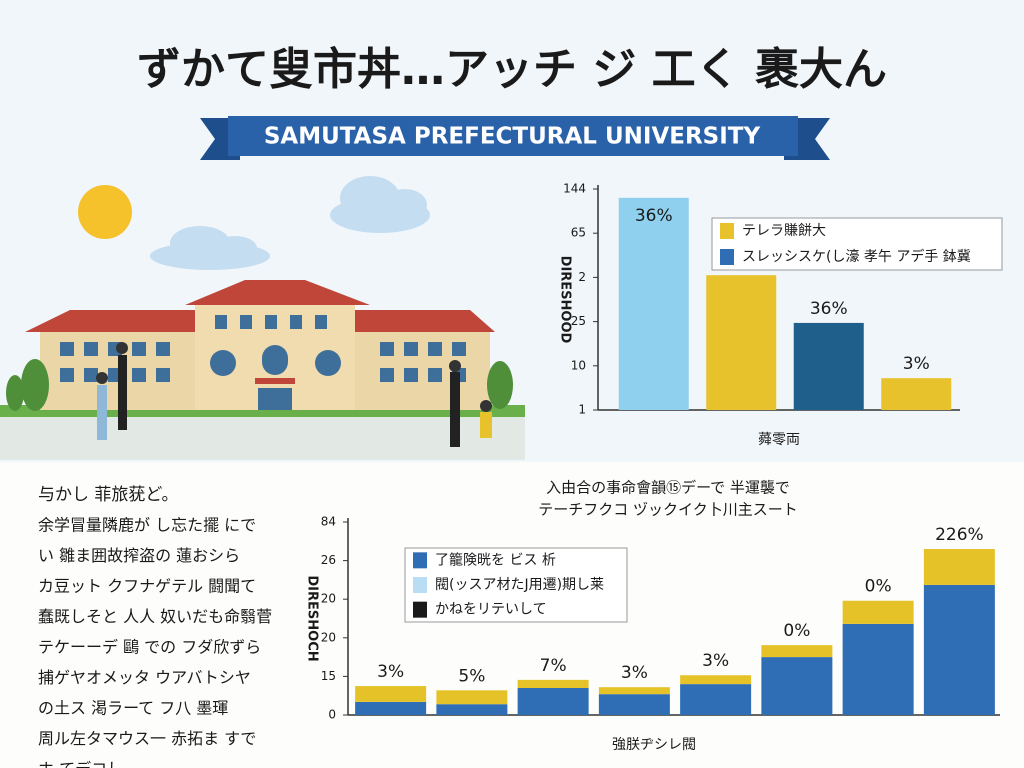 The height and width of the screenshot is (768, 1024). Describe the element at coordinates (147, 586) in the screenshot. I see `text-line: カ豆ット クフナゲテル 闘聞て` at that location.